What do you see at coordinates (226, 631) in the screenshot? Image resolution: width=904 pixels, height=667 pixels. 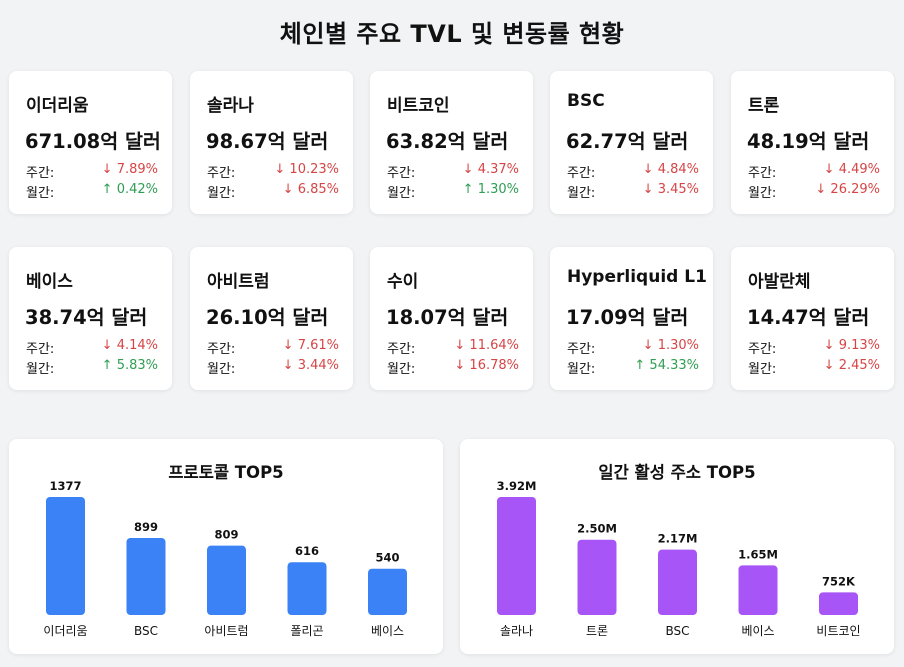 I see `category-label: 아비트럼` at bounding box center [226, 631].